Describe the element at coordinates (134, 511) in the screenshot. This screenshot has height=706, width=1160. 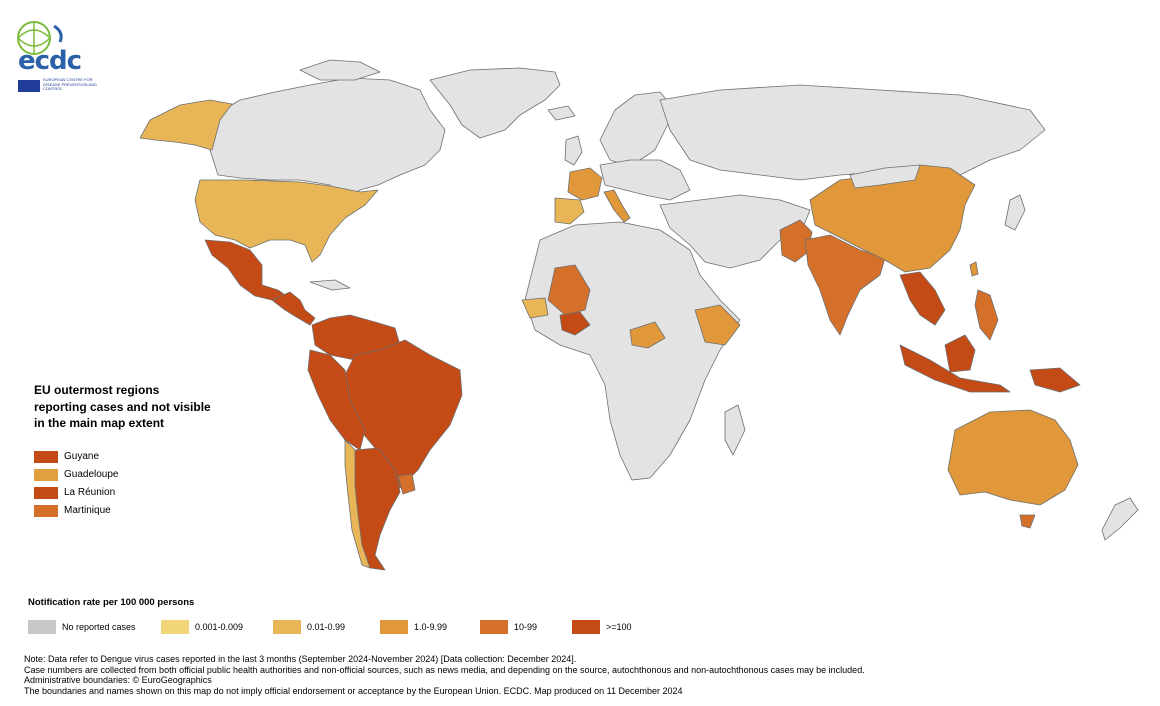
I see `outermost-region-item: Martinique` at that location.